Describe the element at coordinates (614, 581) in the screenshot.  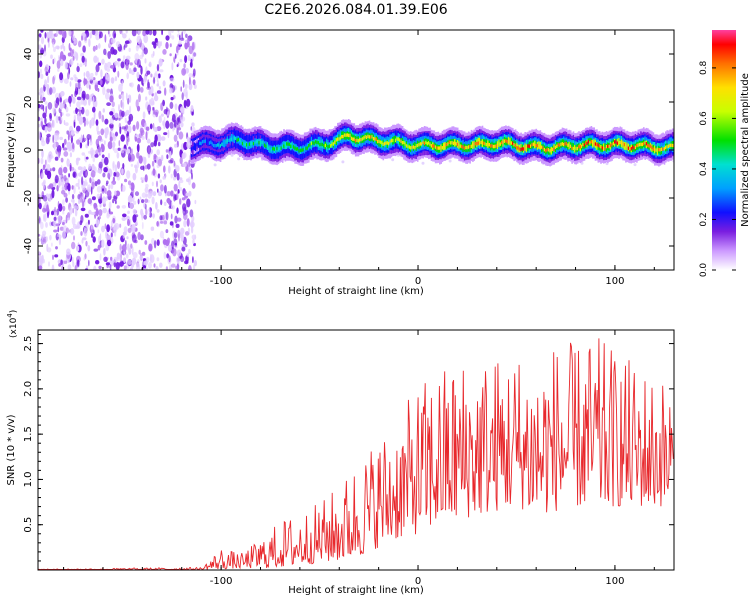
I see `x-tick-label: 100` at that location.